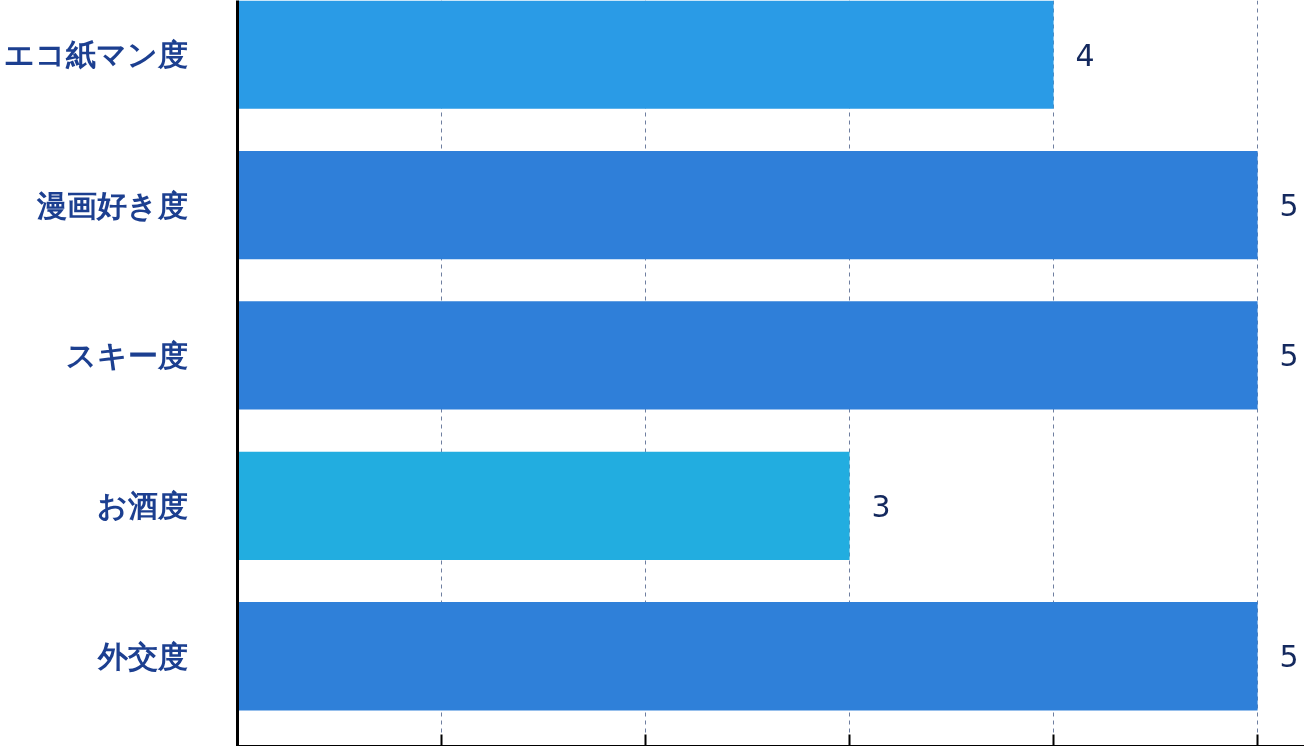 Image resolution: width=1304 pixels, height=746 pixels. I want to click on y-tick-label: 外交度, so click(142, 656).